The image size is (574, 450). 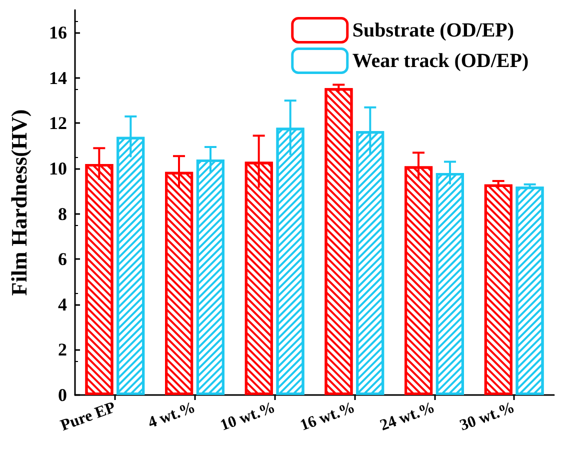 I want to click on y-tick-label: 14, so click(x=58, y=78).